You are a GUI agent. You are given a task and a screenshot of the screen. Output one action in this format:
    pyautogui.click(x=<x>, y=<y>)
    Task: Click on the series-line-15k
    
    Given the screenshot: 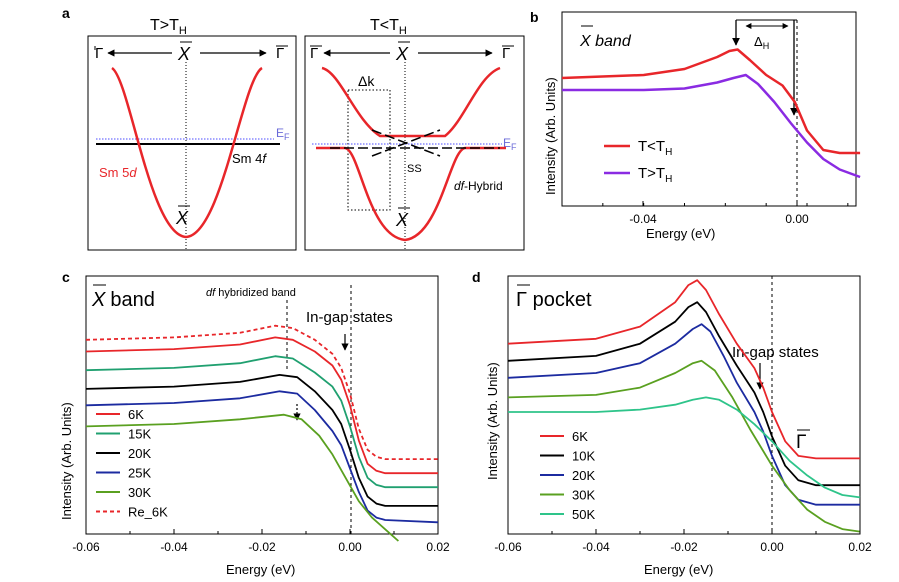 What is the action you would take?
    pyautogui.click(x=261, y=422)
    